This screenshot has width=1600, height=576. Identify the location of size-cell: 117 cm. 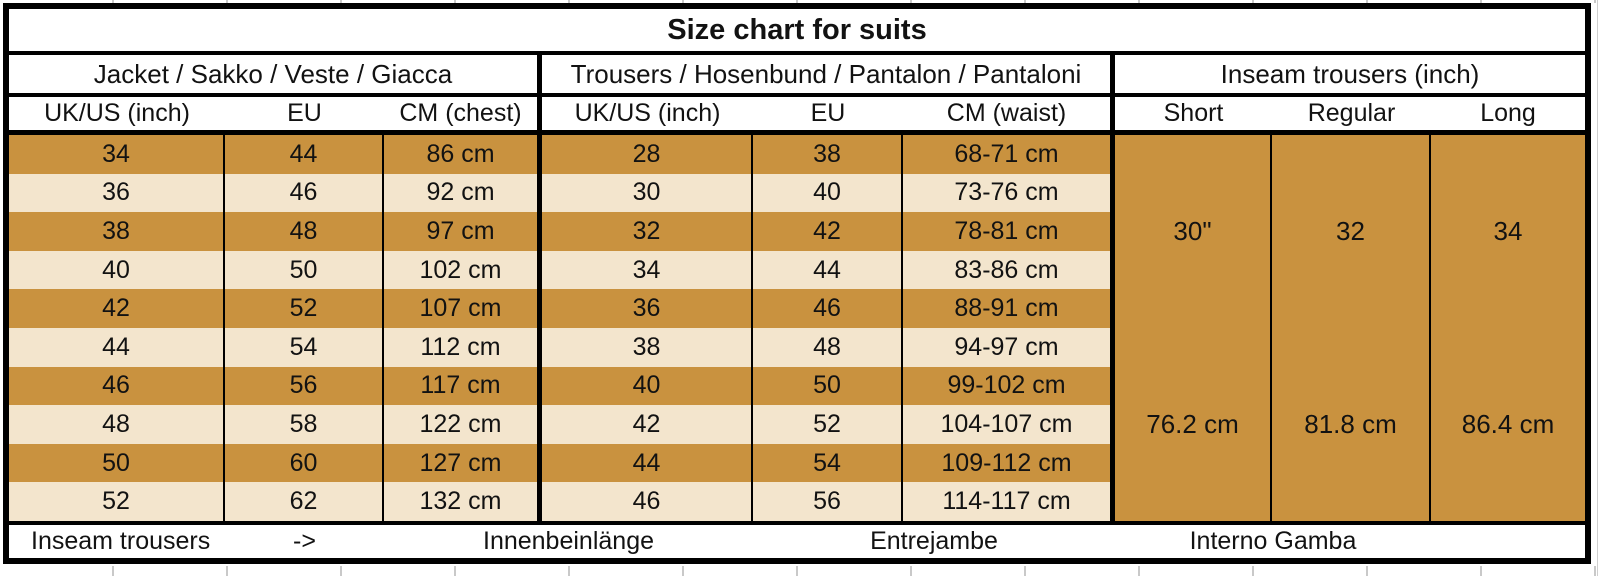
(463, 386).